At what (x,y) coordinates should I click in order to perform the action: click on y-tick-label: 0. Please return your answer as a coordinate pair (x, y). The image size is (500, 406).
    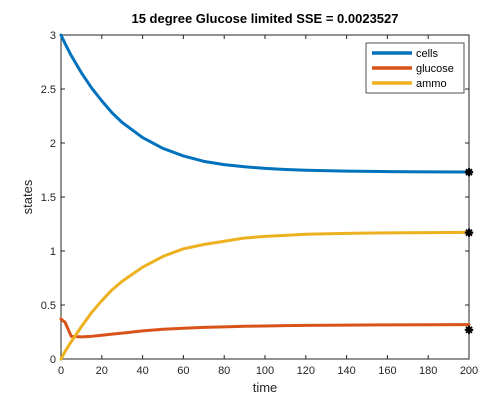
    Looking at the image, I should click on (53, 360).